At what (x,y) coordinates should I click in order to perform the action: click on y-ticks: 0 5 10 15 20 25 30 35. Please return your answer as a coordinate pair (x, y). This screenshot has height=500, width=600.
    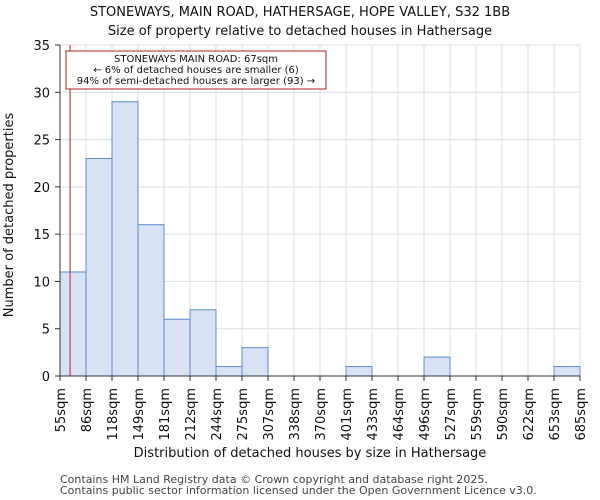
    Looking at the image, I should click on (46, 212).